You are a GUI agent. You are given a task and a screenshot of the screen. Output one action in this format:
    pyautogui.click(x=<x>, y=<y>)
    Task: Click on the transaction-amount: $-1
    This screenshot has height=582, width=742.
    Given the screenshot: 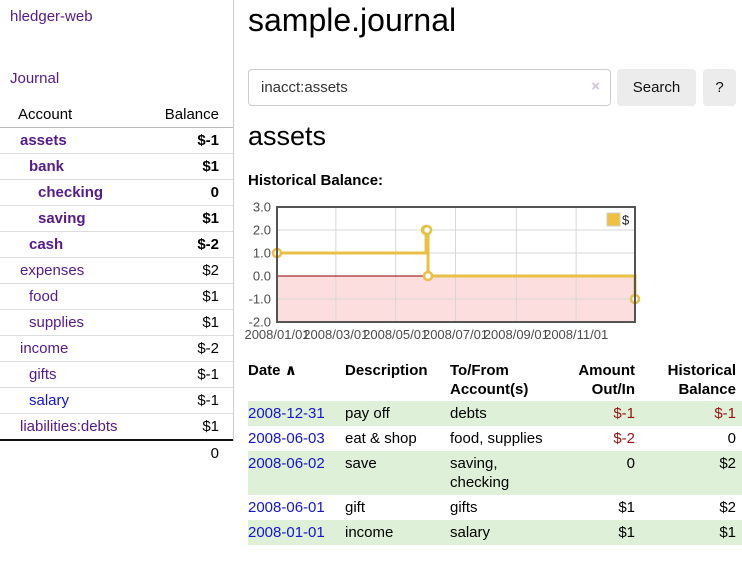 What is the action you would take?
    pyautogui.click(x=606, y=413)
    